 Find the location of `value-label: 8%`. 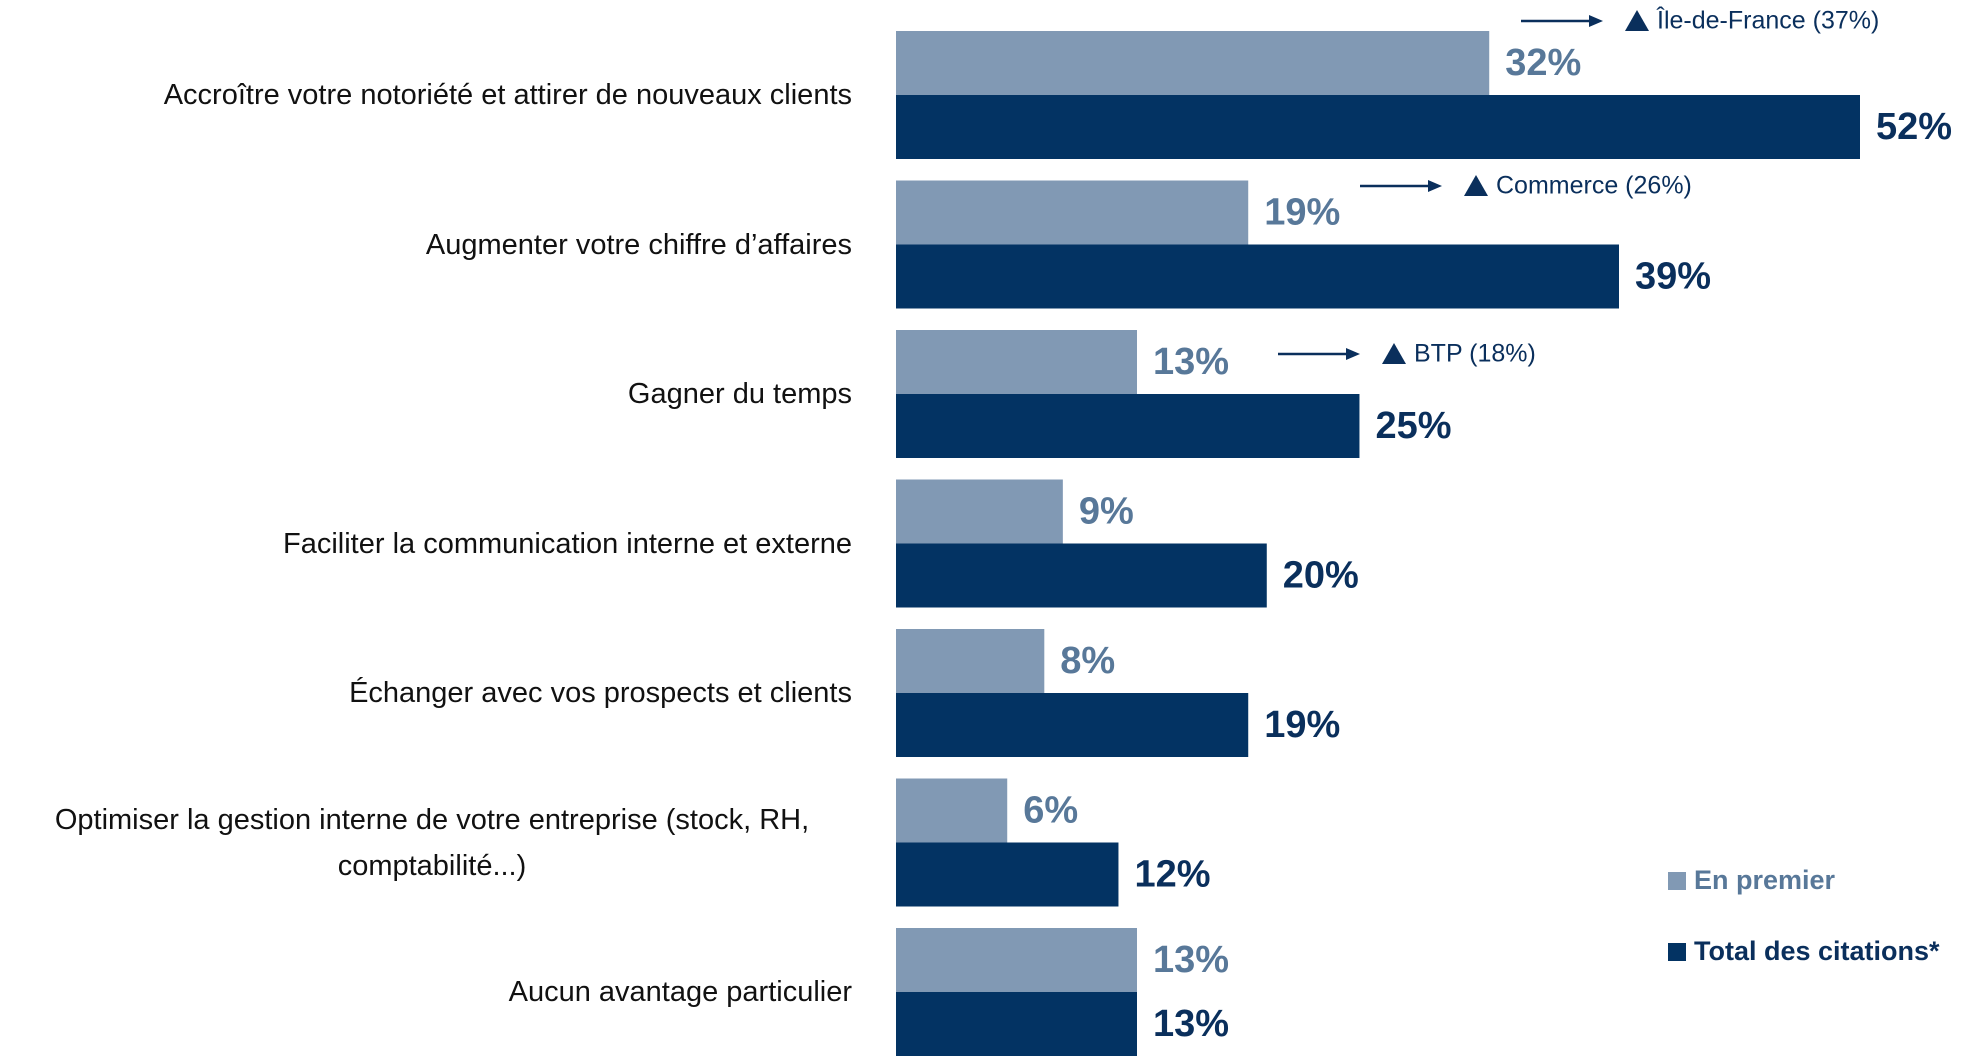

value-label: 8% is located at coordinates (1087, 661).